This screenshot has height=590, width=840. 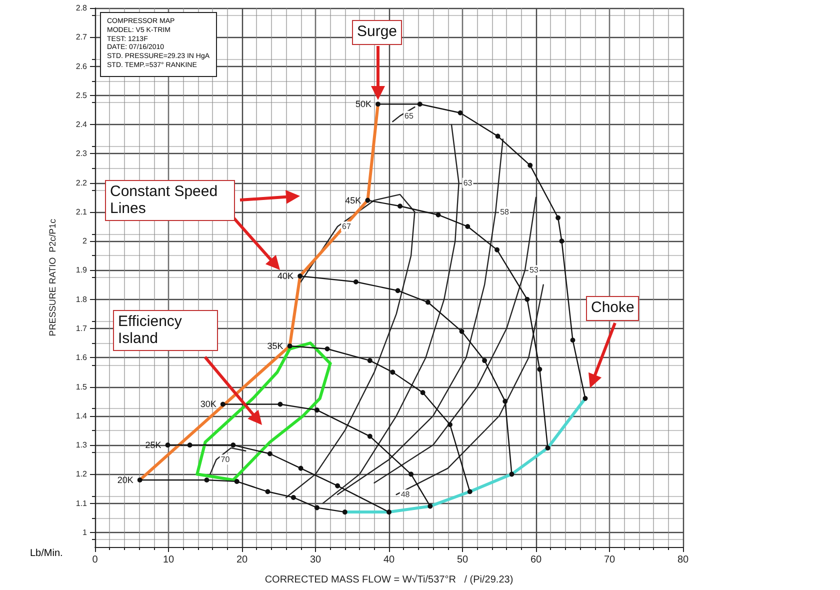 I want to click on series-label: 48, so click(x=405, y=495).